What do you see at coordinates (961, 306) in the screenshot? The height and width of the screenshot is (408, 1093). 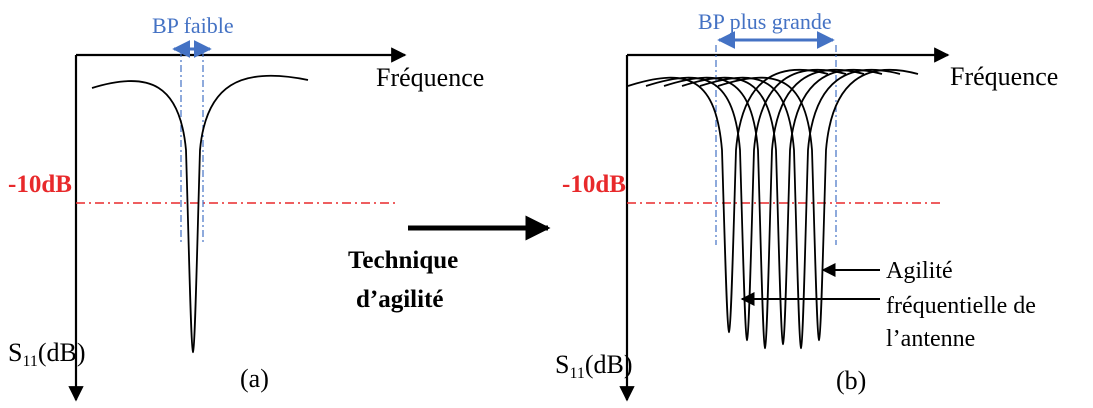 I see `panel-b-annotation-line1: fréquentielle de` at bounding box center [961, 306].